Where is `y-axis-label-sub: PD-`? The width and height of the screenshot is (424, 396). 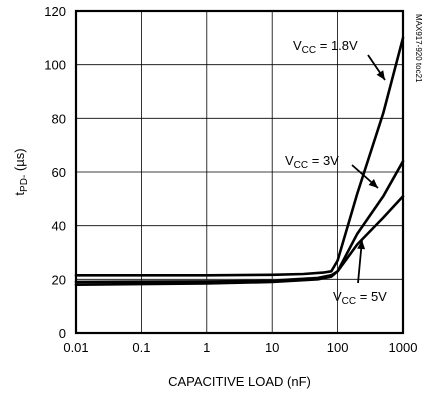
y-axis-label-sub: PD- is located at coordinates (24, 183).